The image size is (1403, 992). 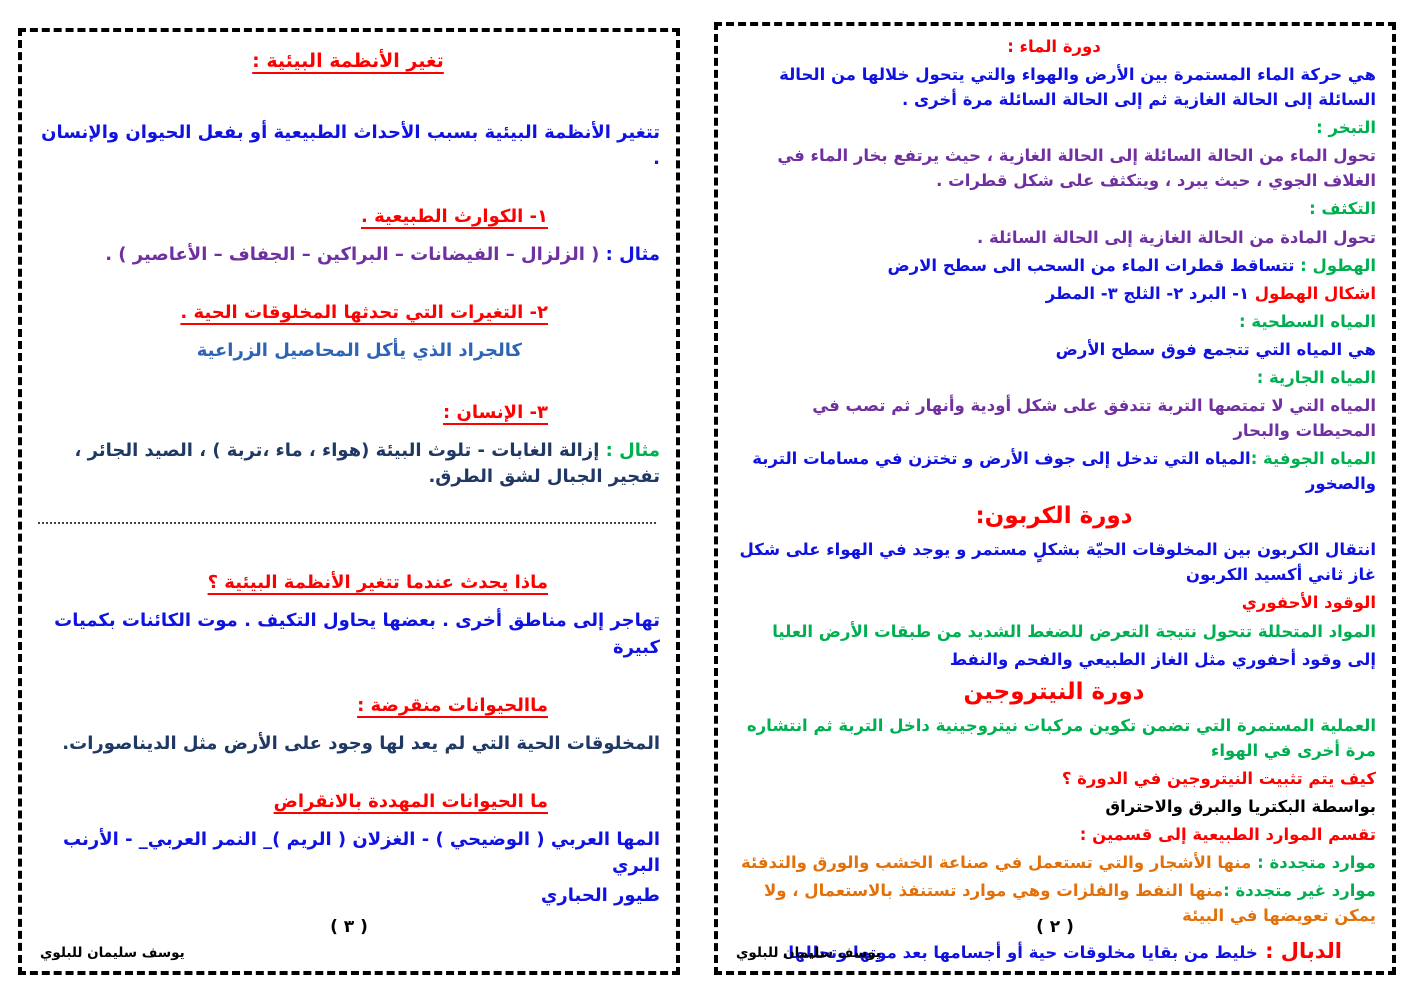 I want to click on text-segment: الهطول :, so click(x=1335, y=265).